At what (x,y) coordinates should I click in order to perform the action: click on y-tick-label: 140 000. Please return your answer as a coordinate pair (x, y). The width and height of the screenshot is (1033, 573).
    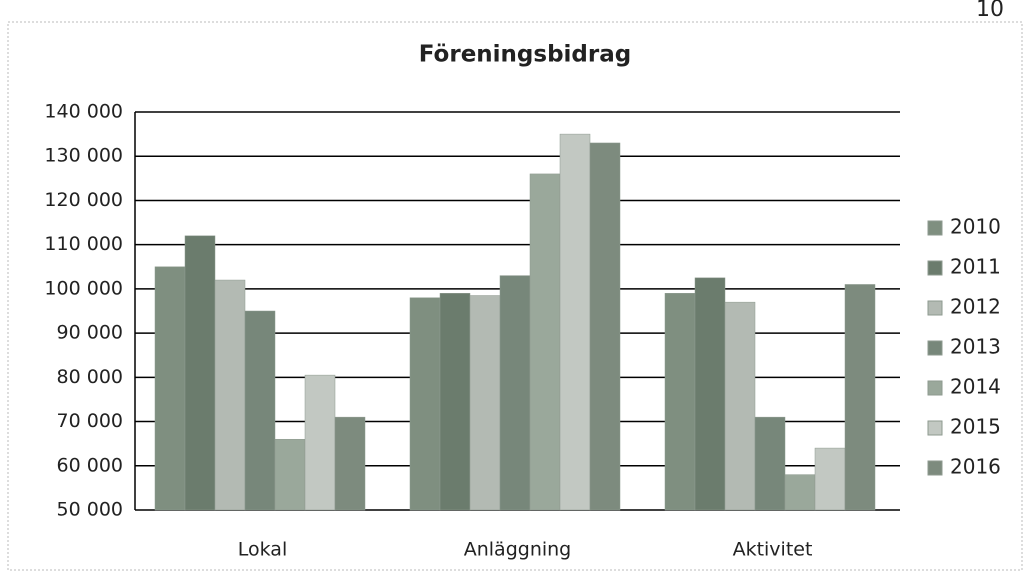
    Looking at the image, I should click on (83, 112).